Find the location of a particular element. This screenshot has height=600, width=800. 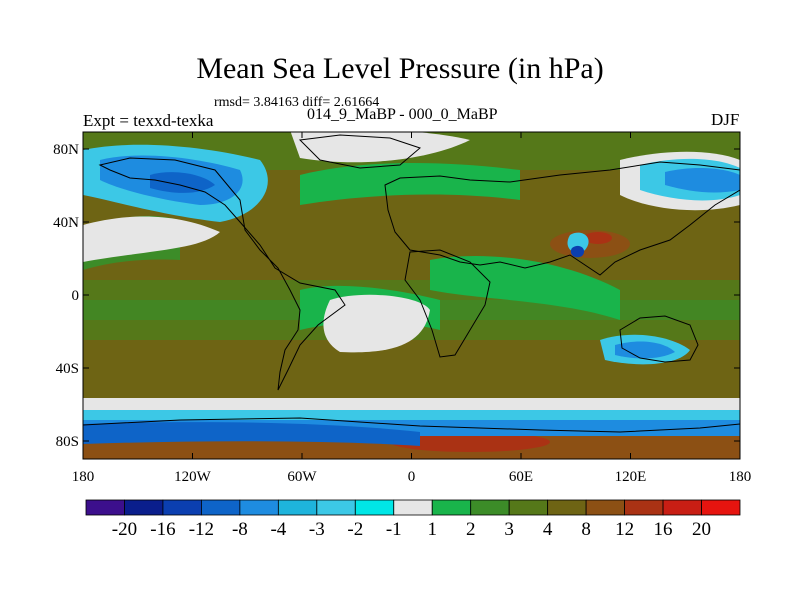

colorbar-label: -12 is located at coordinates (201, 529).